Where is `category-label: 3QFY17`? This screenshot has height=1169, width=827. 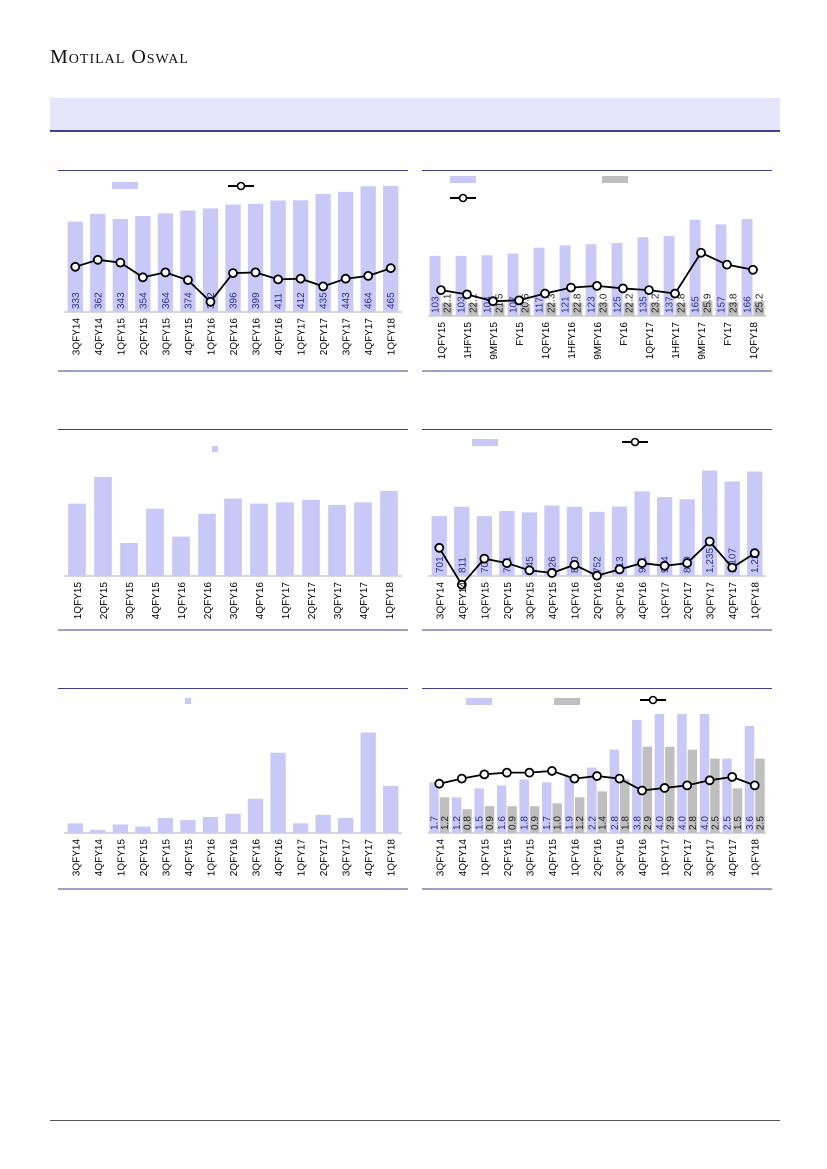
category-label: 3QFY17 is located at coordinates (711, 858).